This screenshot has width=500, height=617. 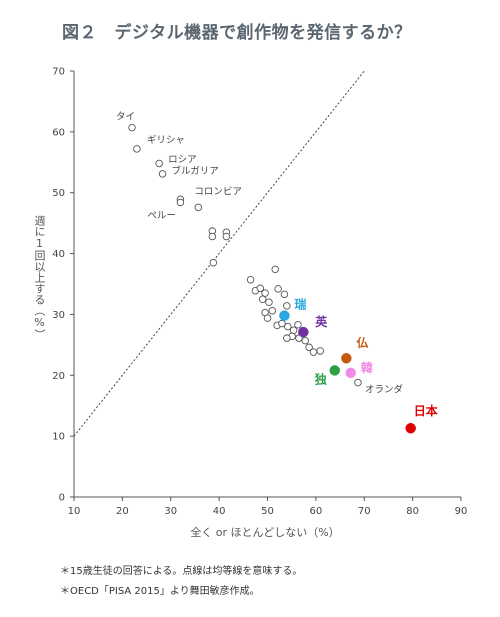 What do you see at coordinates (125, 117) in the screenshot?
I see `point-label: タイ` at bounding box center [125, 117].